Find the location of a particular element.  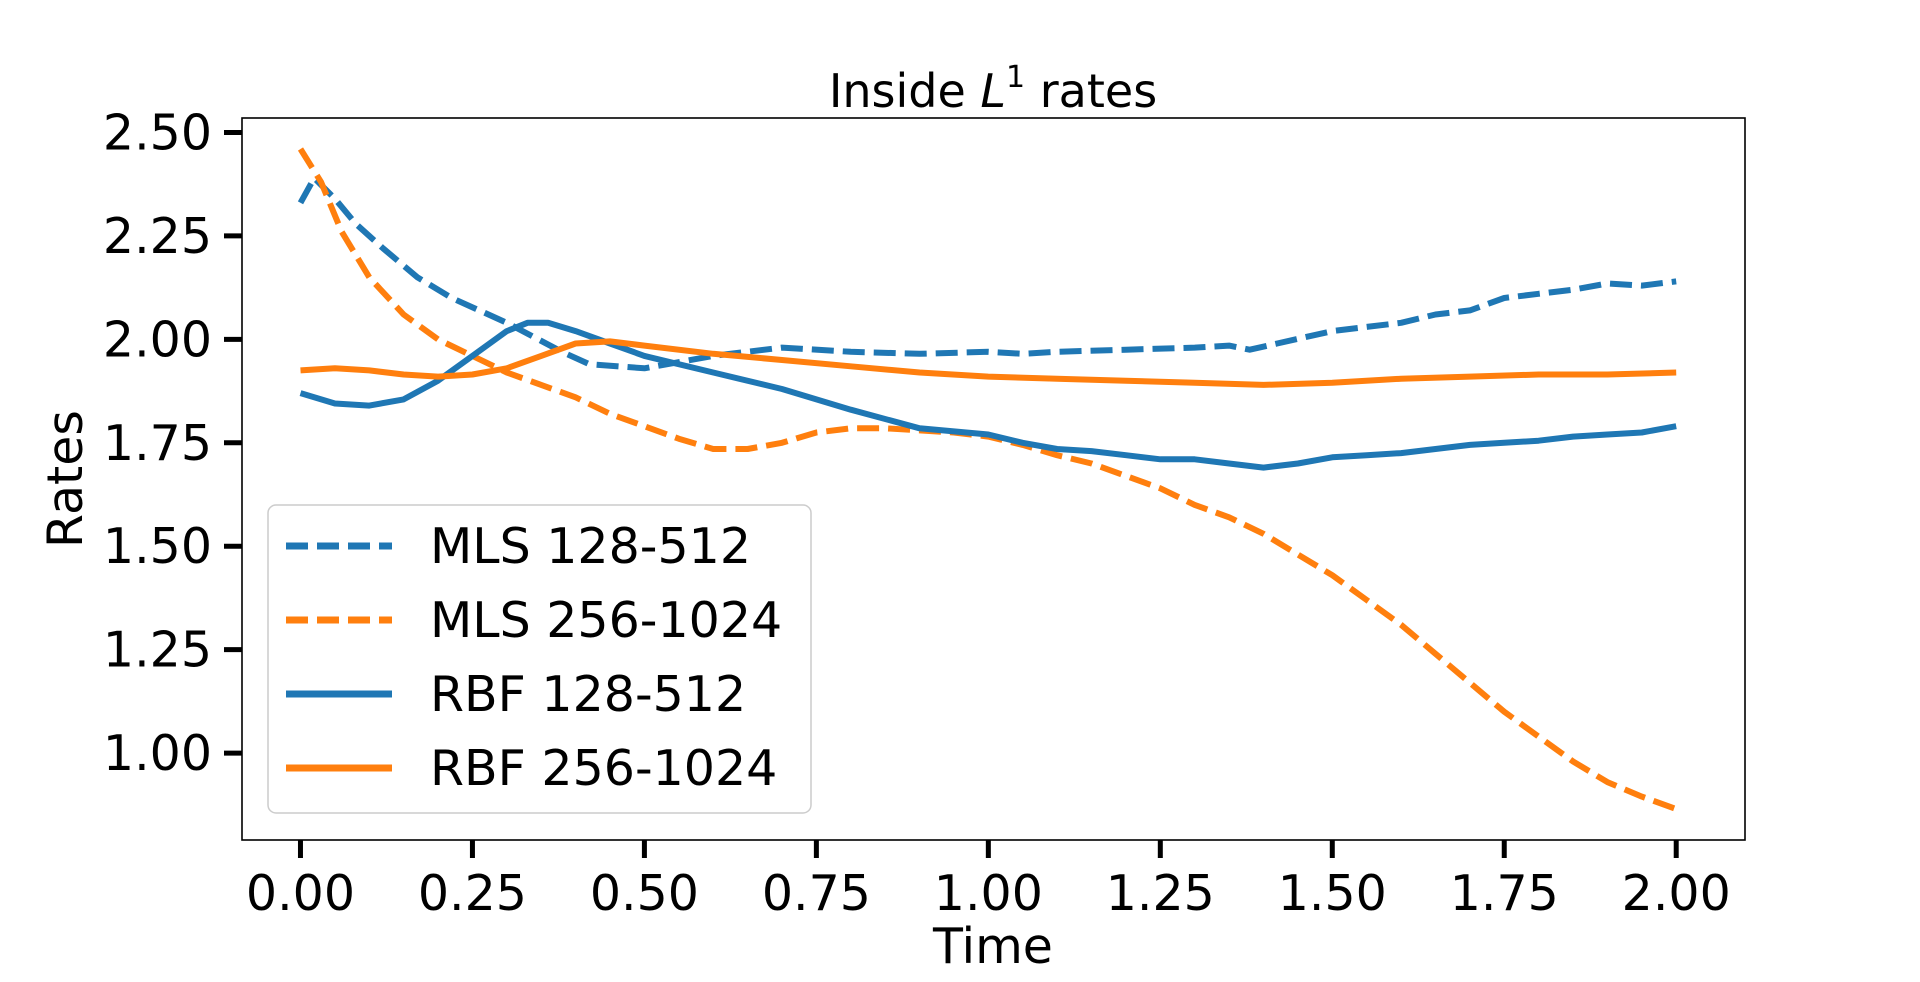

y-tick-label: 2.50 is located at coordinates (157, 132).